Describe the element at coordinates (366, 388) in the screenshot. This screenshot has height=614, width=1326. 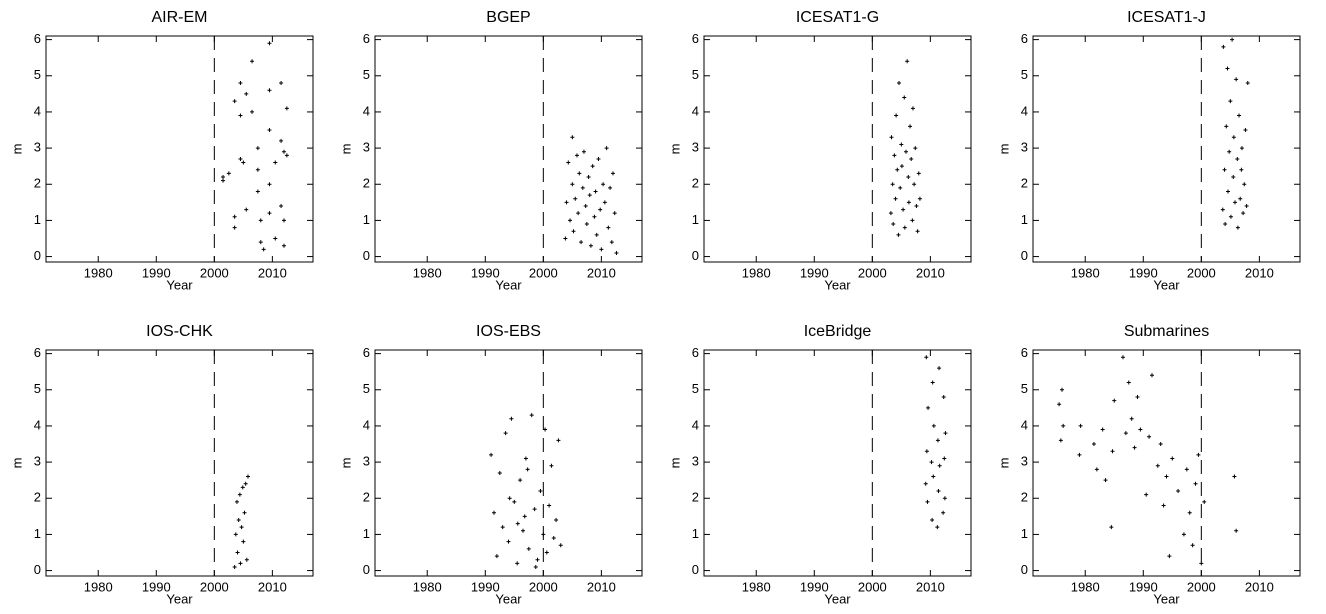
I see `y-tick-label: 5` at that location.